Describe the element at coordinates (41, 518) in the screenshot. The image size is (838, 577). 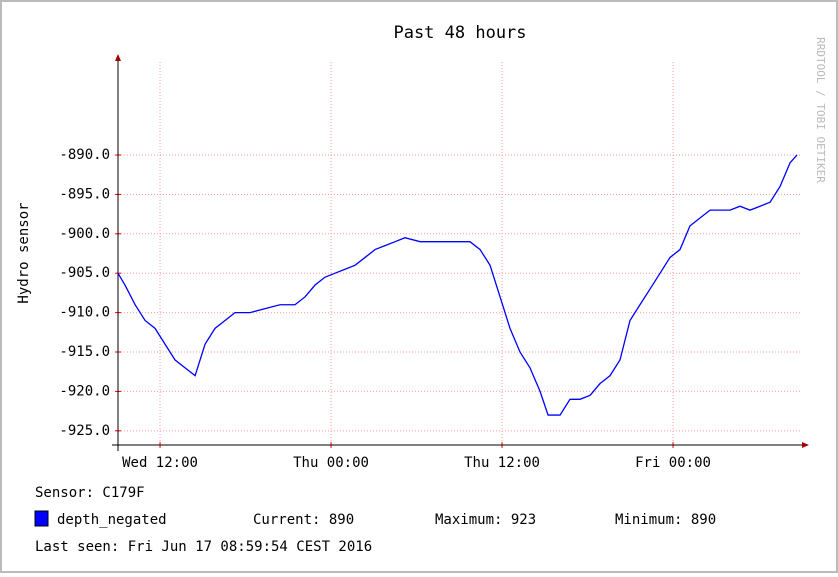
I see `legend-swatch` at that location.